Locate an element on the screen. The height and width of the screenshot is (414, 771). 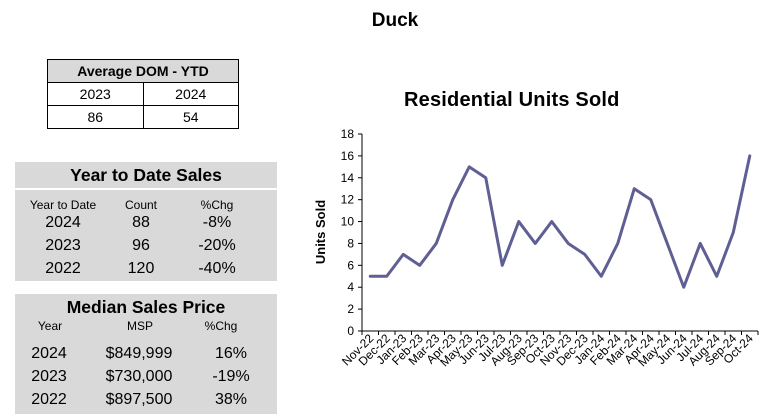
ytd-chg: -20% is located at coordinates (217, 245).